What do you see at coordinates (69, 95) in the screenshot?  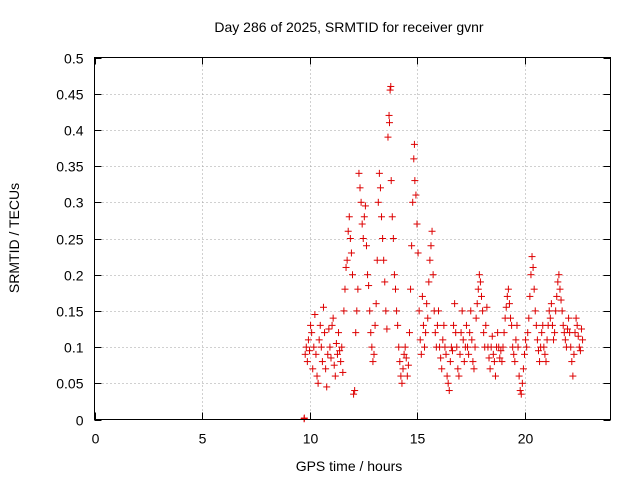 I see `y-tick-label: 0.45` at bounding box center [69, 95].